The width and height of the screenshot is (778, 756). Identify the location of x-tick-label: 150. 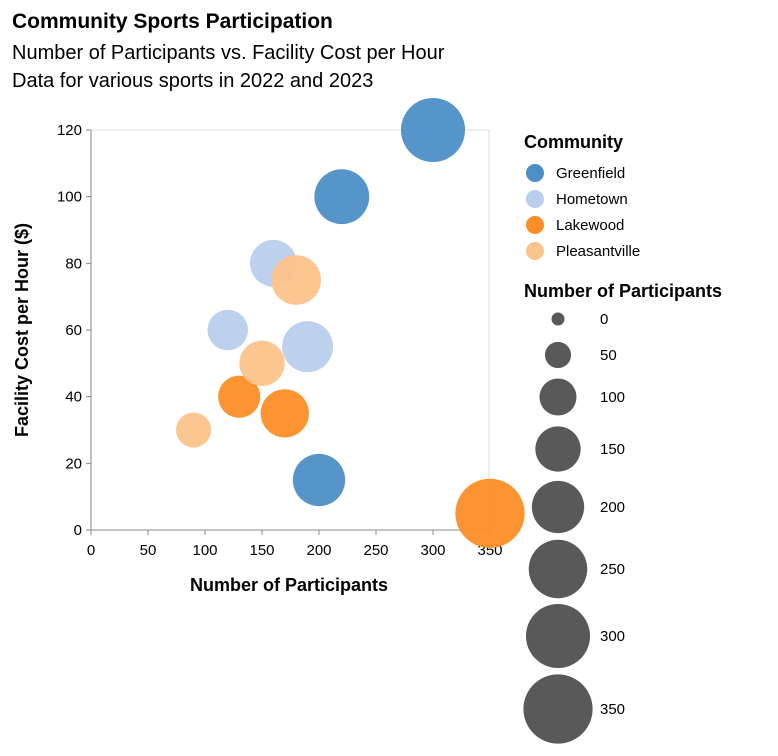
(261, 550).